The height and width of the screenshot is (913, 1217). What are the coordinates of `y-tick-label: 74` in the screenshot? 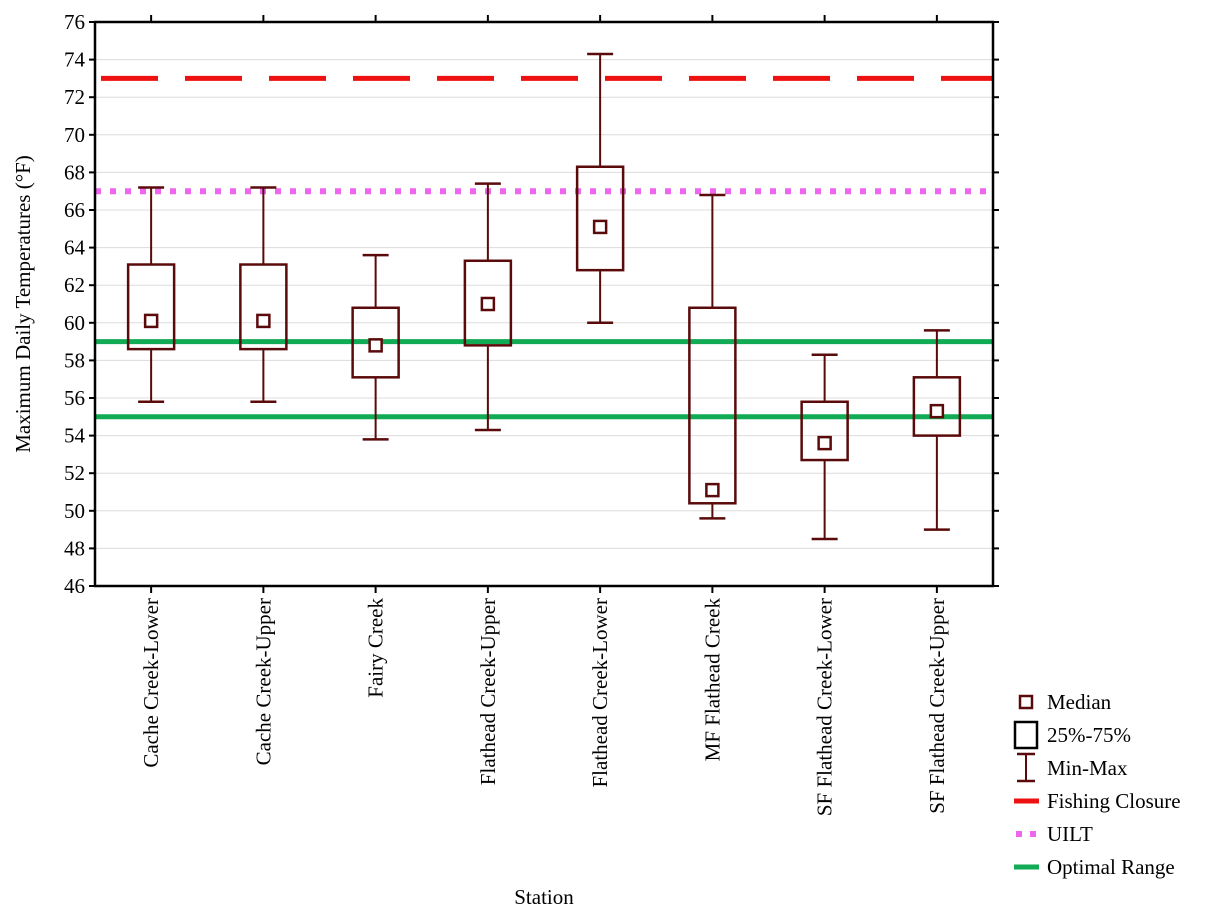 It's located at (75, 60).